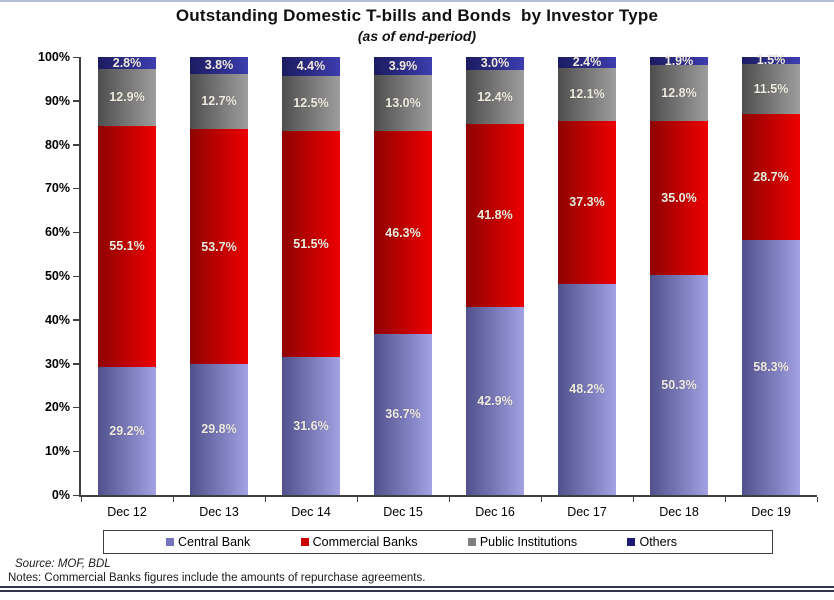  What do you see at coordinates (771, 367) in the screenshot?
I see `bar-value-label: 58.3%` at bounding box center [771, 367].